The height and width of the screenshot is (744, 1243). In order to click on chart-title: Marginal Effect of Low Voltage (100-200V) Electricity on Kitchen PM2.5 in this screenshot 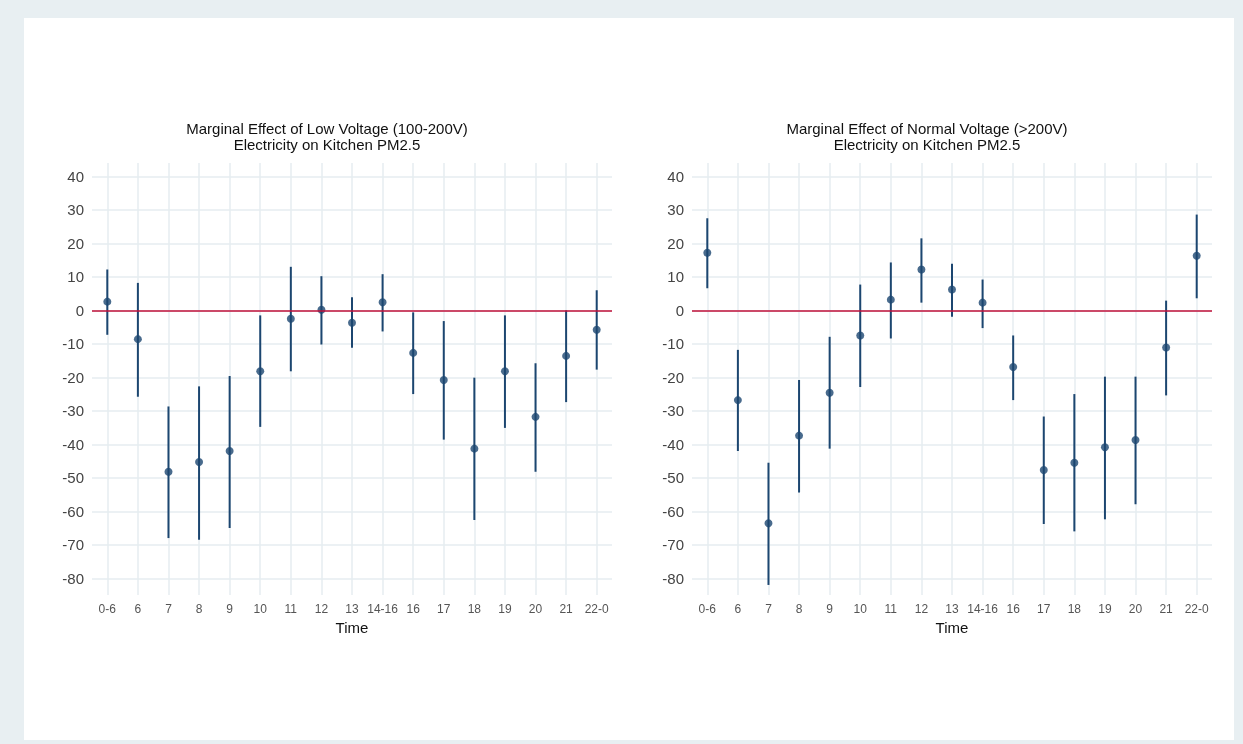, I will do `click(327, 136)`.